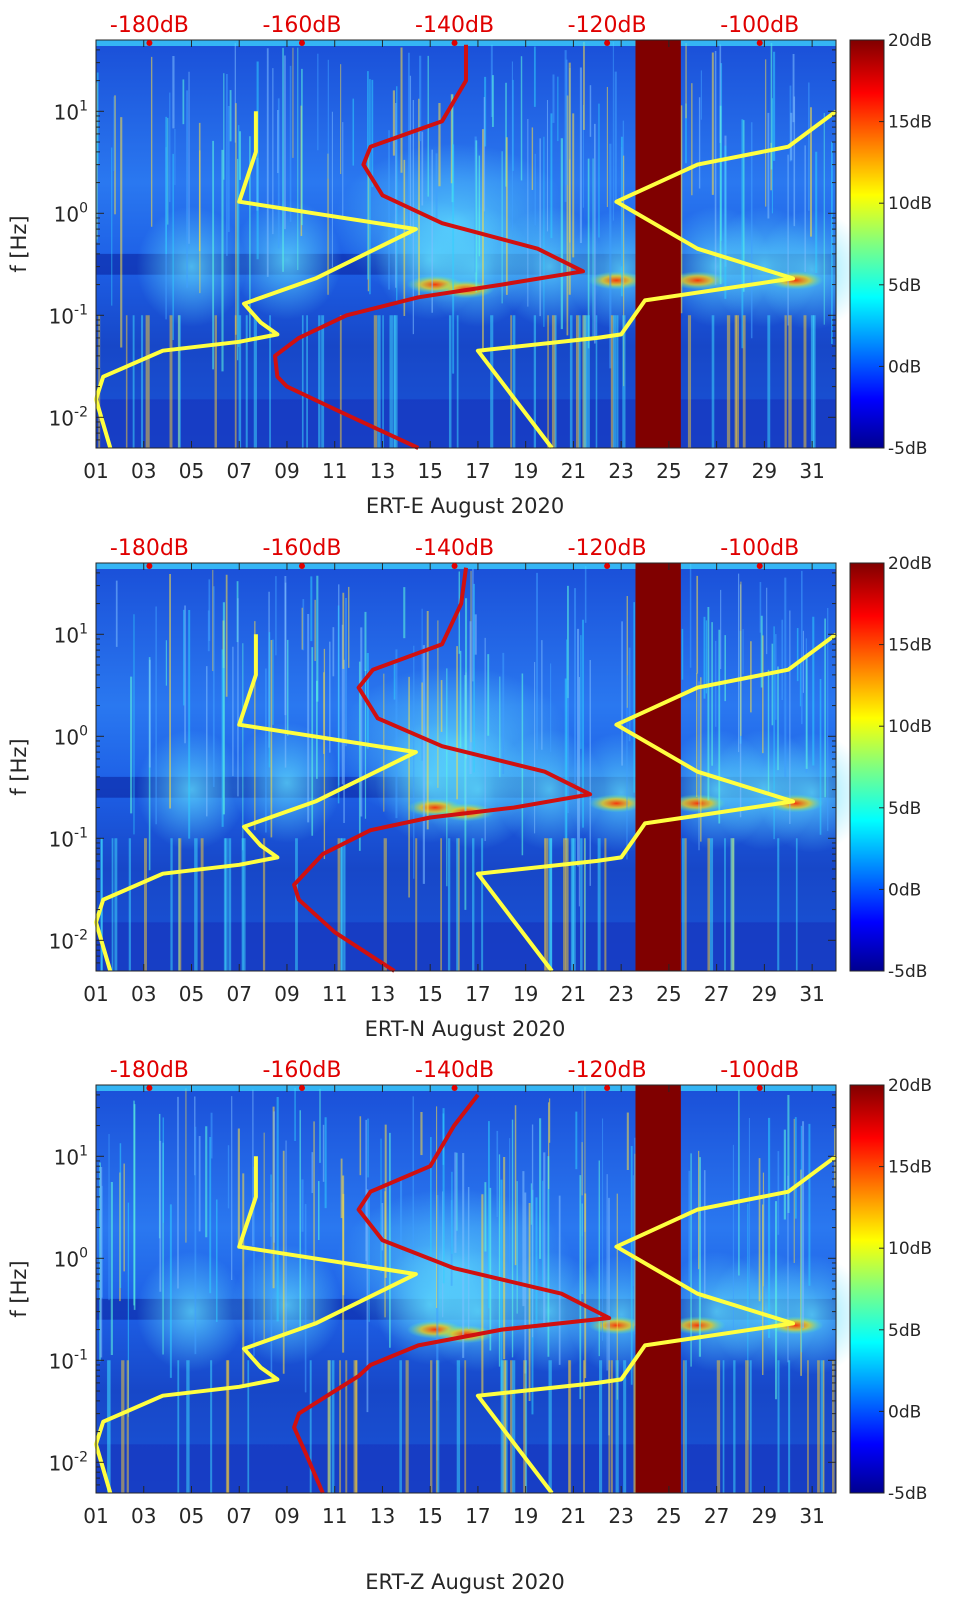 This screenshot has height=1599, width=962. I want to click on y-tick-label: 10⁻¹, so click(68, 1360).